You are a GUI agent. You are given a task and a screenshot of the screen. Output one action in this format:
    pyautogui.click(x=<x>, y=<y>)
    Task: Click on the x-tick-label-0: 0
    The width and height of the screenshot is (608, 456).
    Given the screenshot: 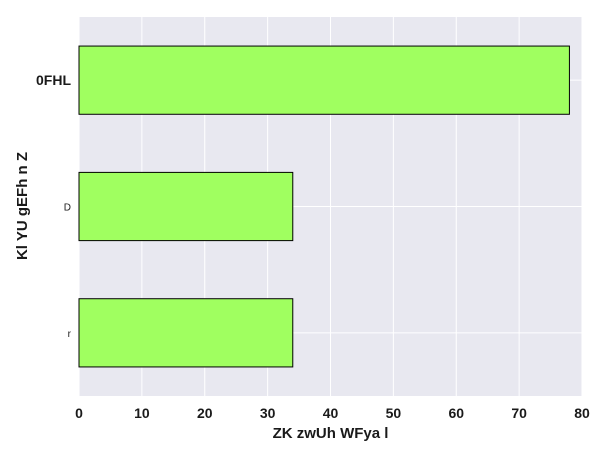 What is the action you would take?
    pyautogui.click(x=79, y=413)
    